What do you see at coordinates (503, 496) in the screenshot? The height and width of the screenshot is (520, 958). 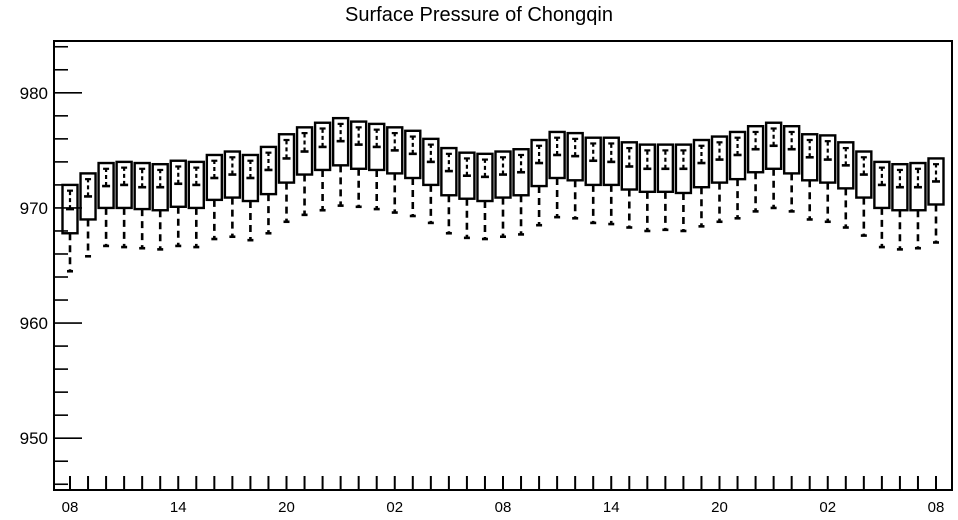 I see `x-axis: 08 14 20 02 08 14 20 02 08` at bounding box center [503, 496].